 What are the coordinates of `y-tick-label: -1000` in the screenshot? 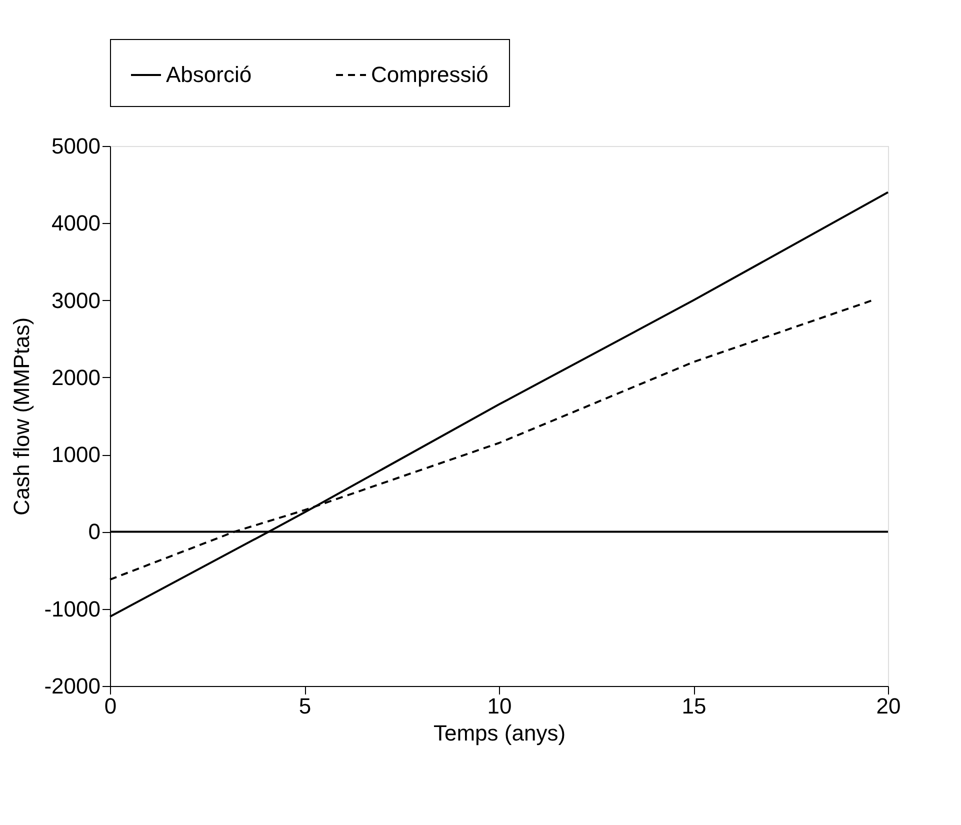 It's located at (72, 609).